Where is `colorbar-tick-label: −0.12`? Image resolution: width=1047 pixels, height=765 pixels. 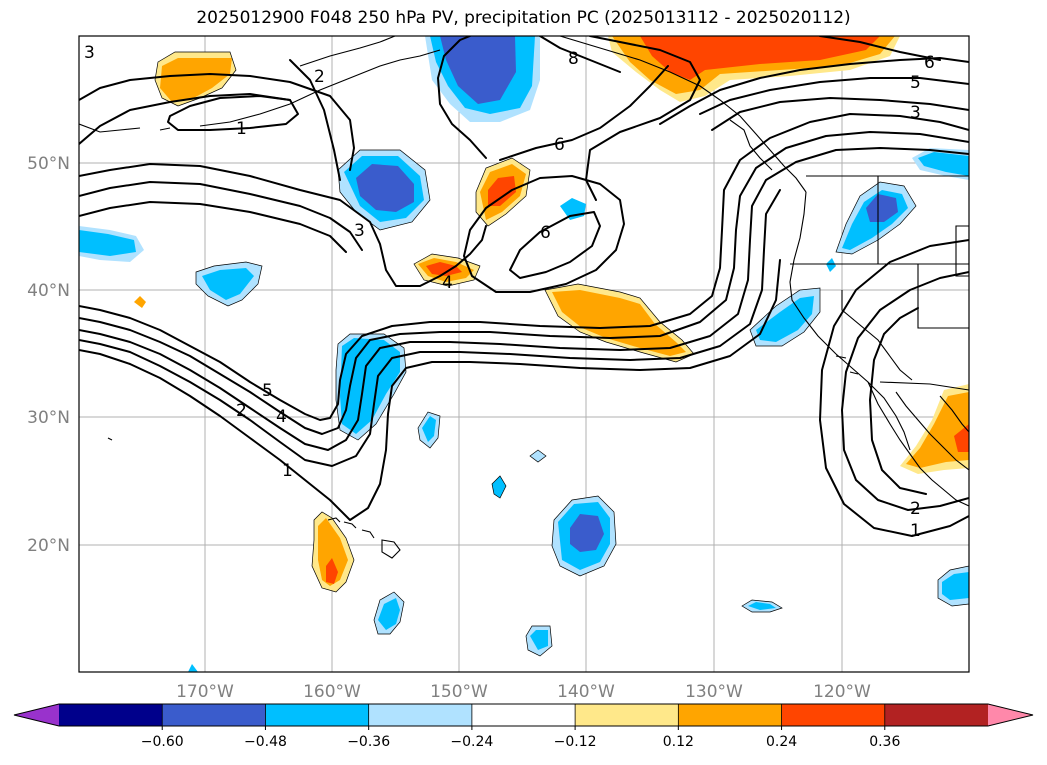 colorbar-tick-label: −0.12 is located at coordinates (575, 742).